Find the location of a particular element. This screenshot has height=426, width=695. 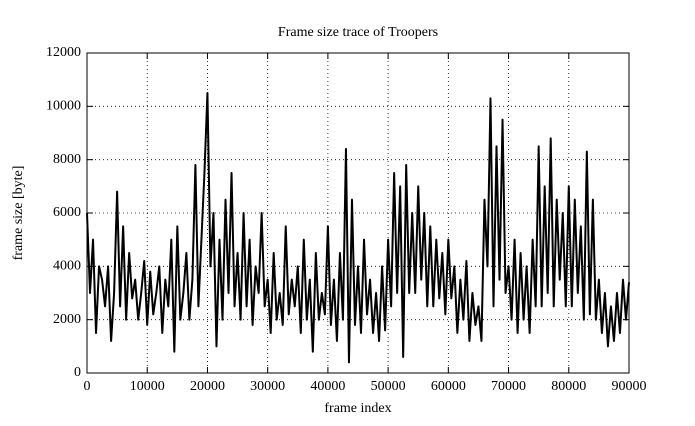

y-axis-label: frame size [byte] is located at coordinates (18, 213).